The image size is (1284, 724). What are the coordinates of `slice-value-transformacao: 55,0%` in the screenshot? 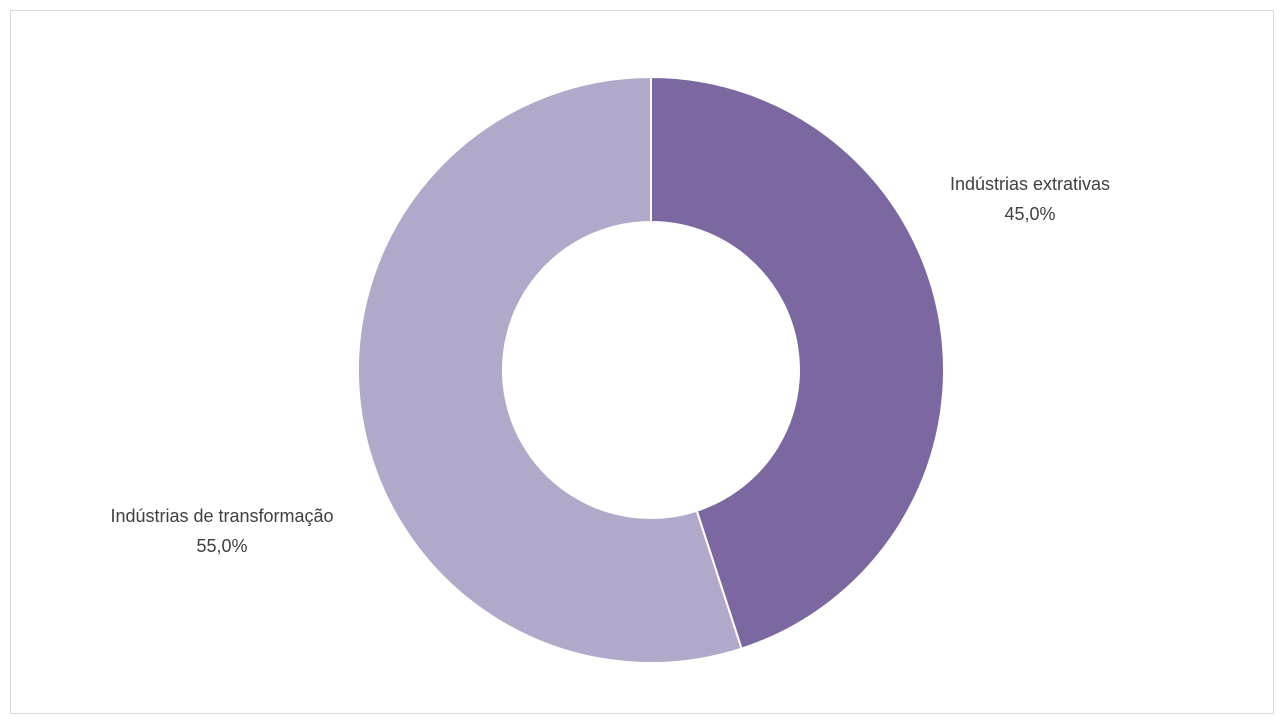 It's located at (221, 546).